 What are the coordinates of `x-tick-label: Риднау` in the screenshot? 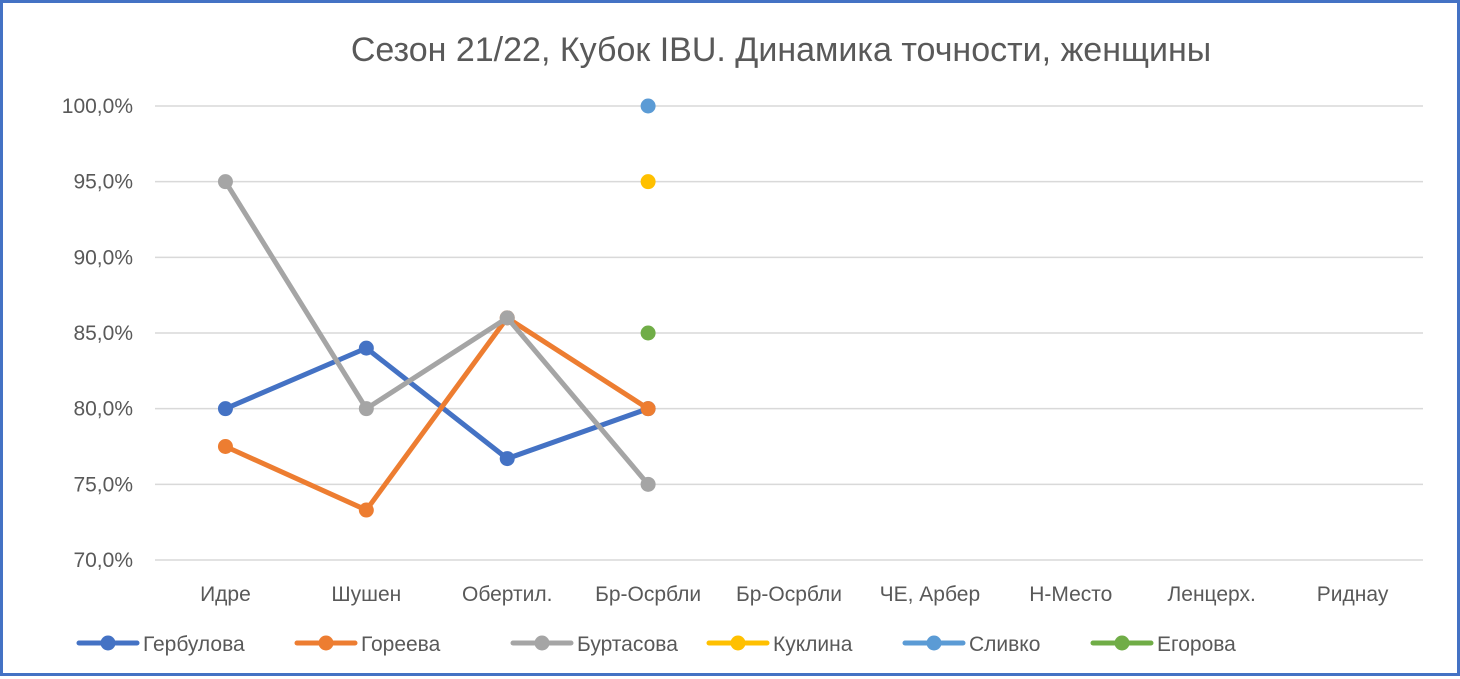 It's located at (1353, 594).